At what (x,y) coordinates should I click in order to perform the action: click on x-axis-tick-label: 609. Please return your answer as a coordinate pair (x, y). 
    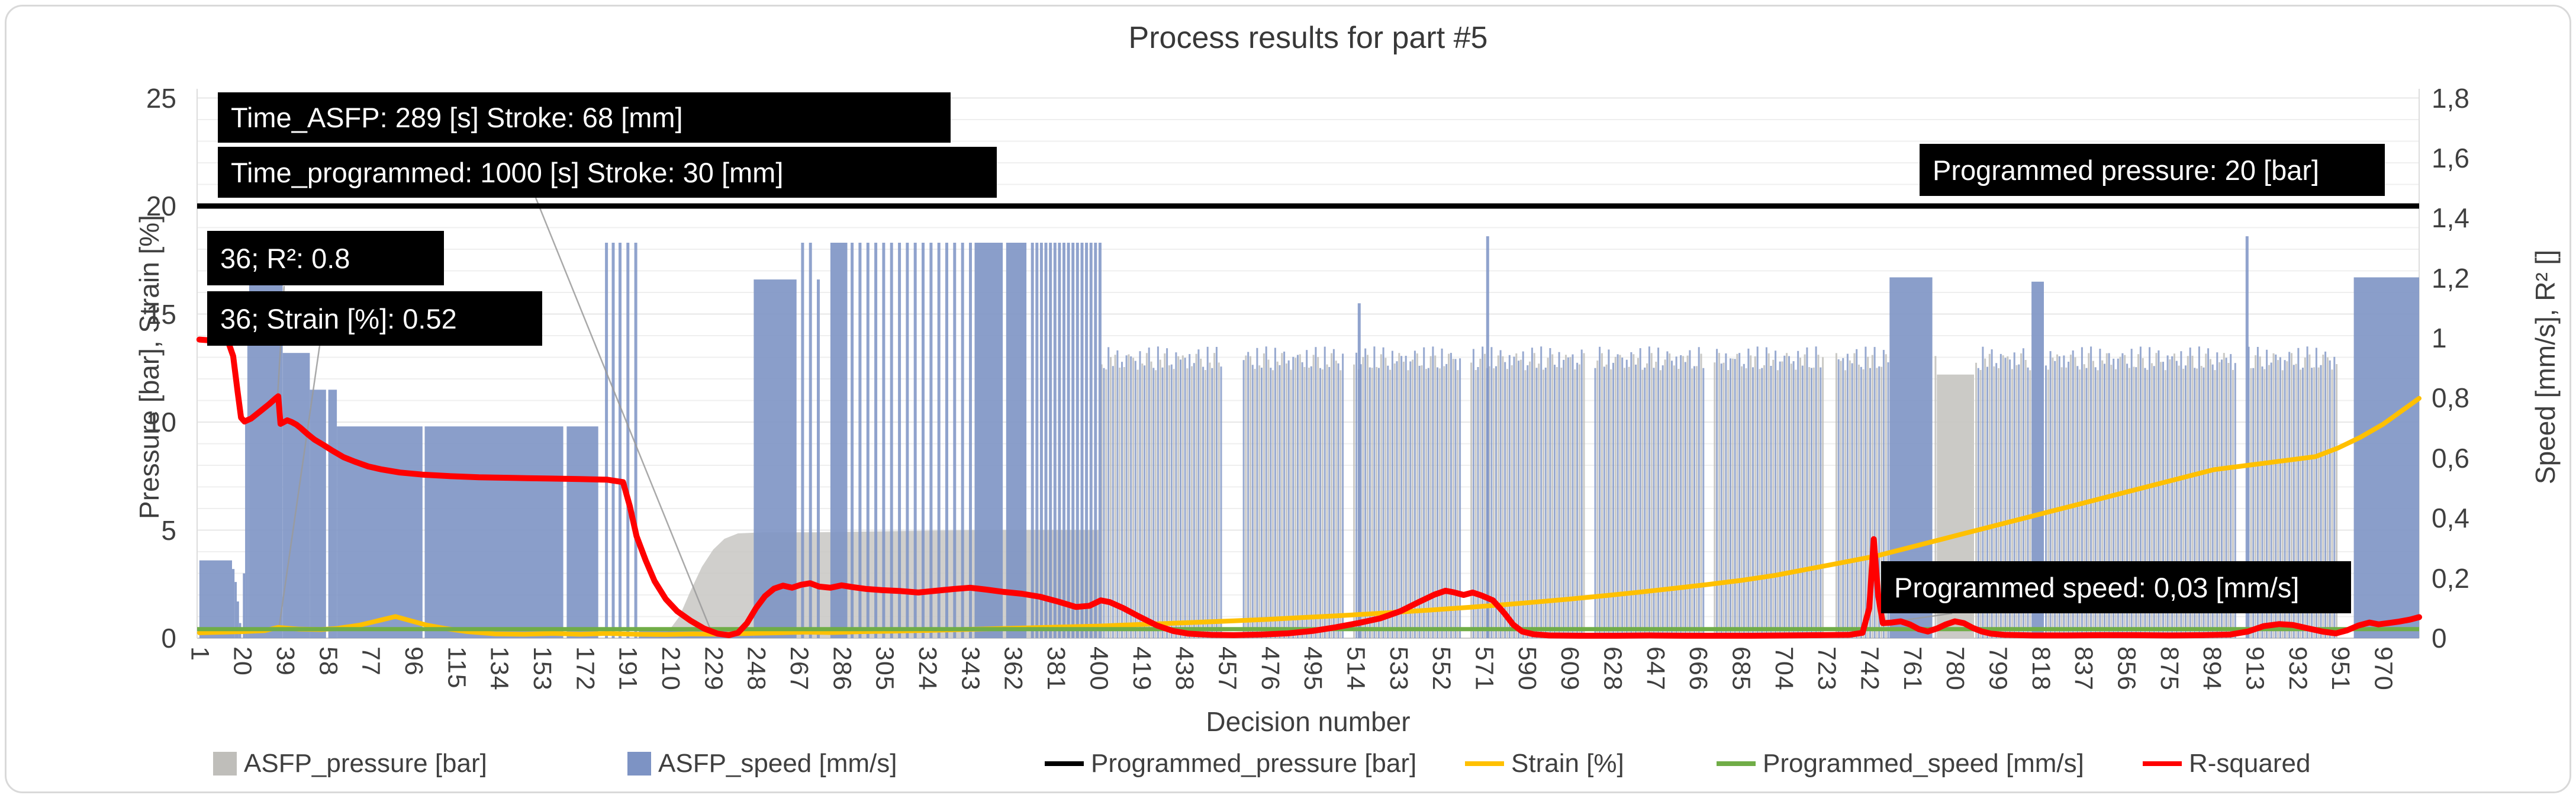
    Looking at the image, I should click on (1571, 668).